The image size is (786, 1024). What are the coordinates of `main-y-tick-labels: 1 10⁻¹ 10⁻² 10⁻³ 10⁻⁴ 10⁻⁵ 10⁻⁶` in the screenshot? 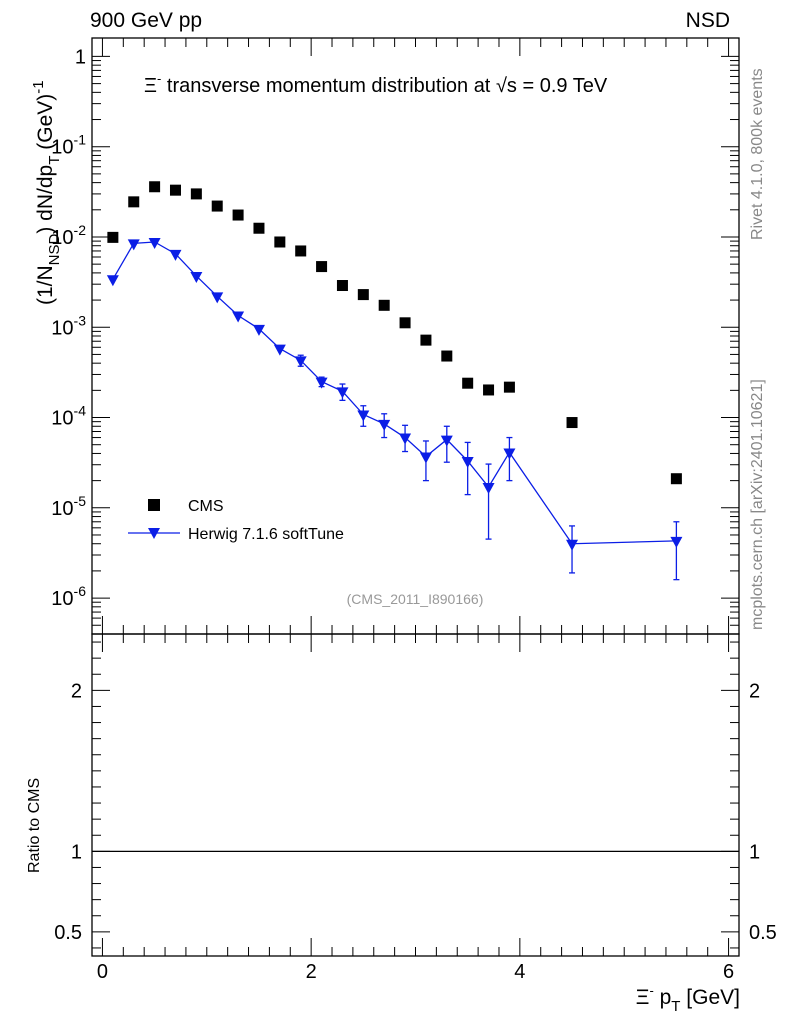 It's located at (68, 328).